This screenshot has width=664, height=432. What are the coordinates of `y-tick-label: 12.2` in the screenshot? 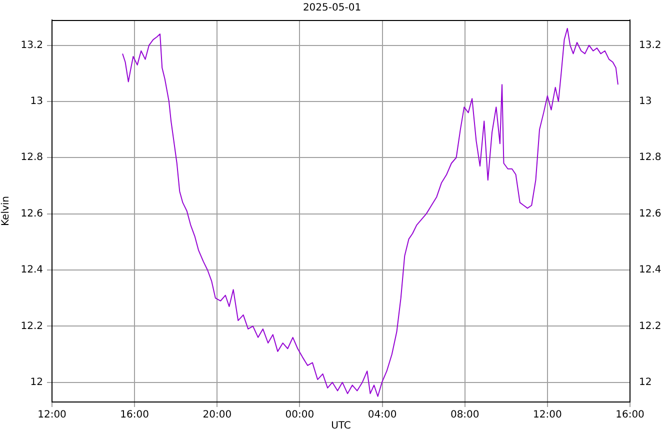 It's located at (31, 326).